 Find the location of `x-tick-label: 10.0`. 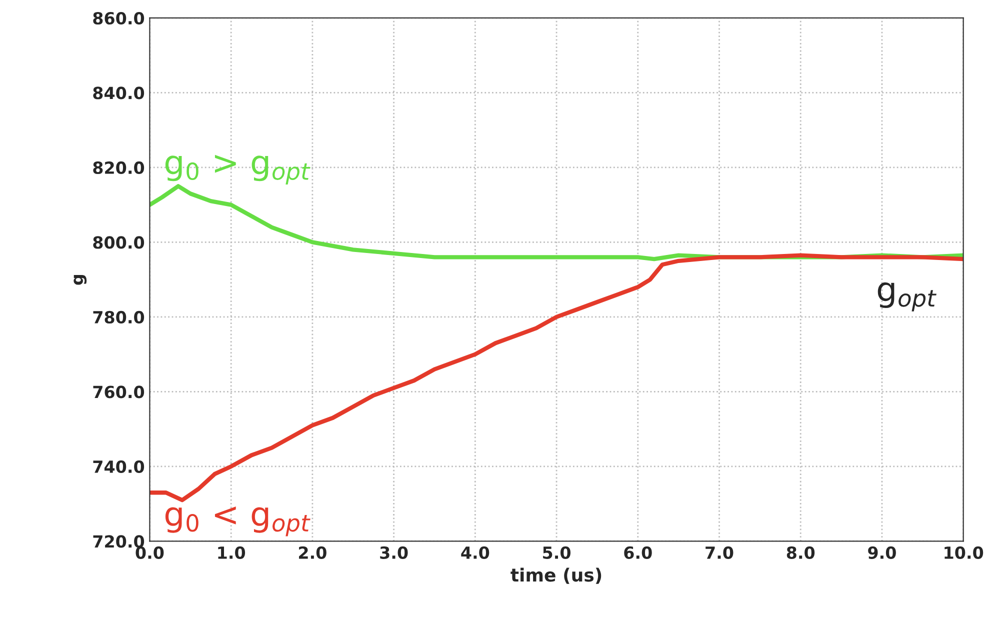

x-tick-label: 10.0 is located at coordinates (964, 552).